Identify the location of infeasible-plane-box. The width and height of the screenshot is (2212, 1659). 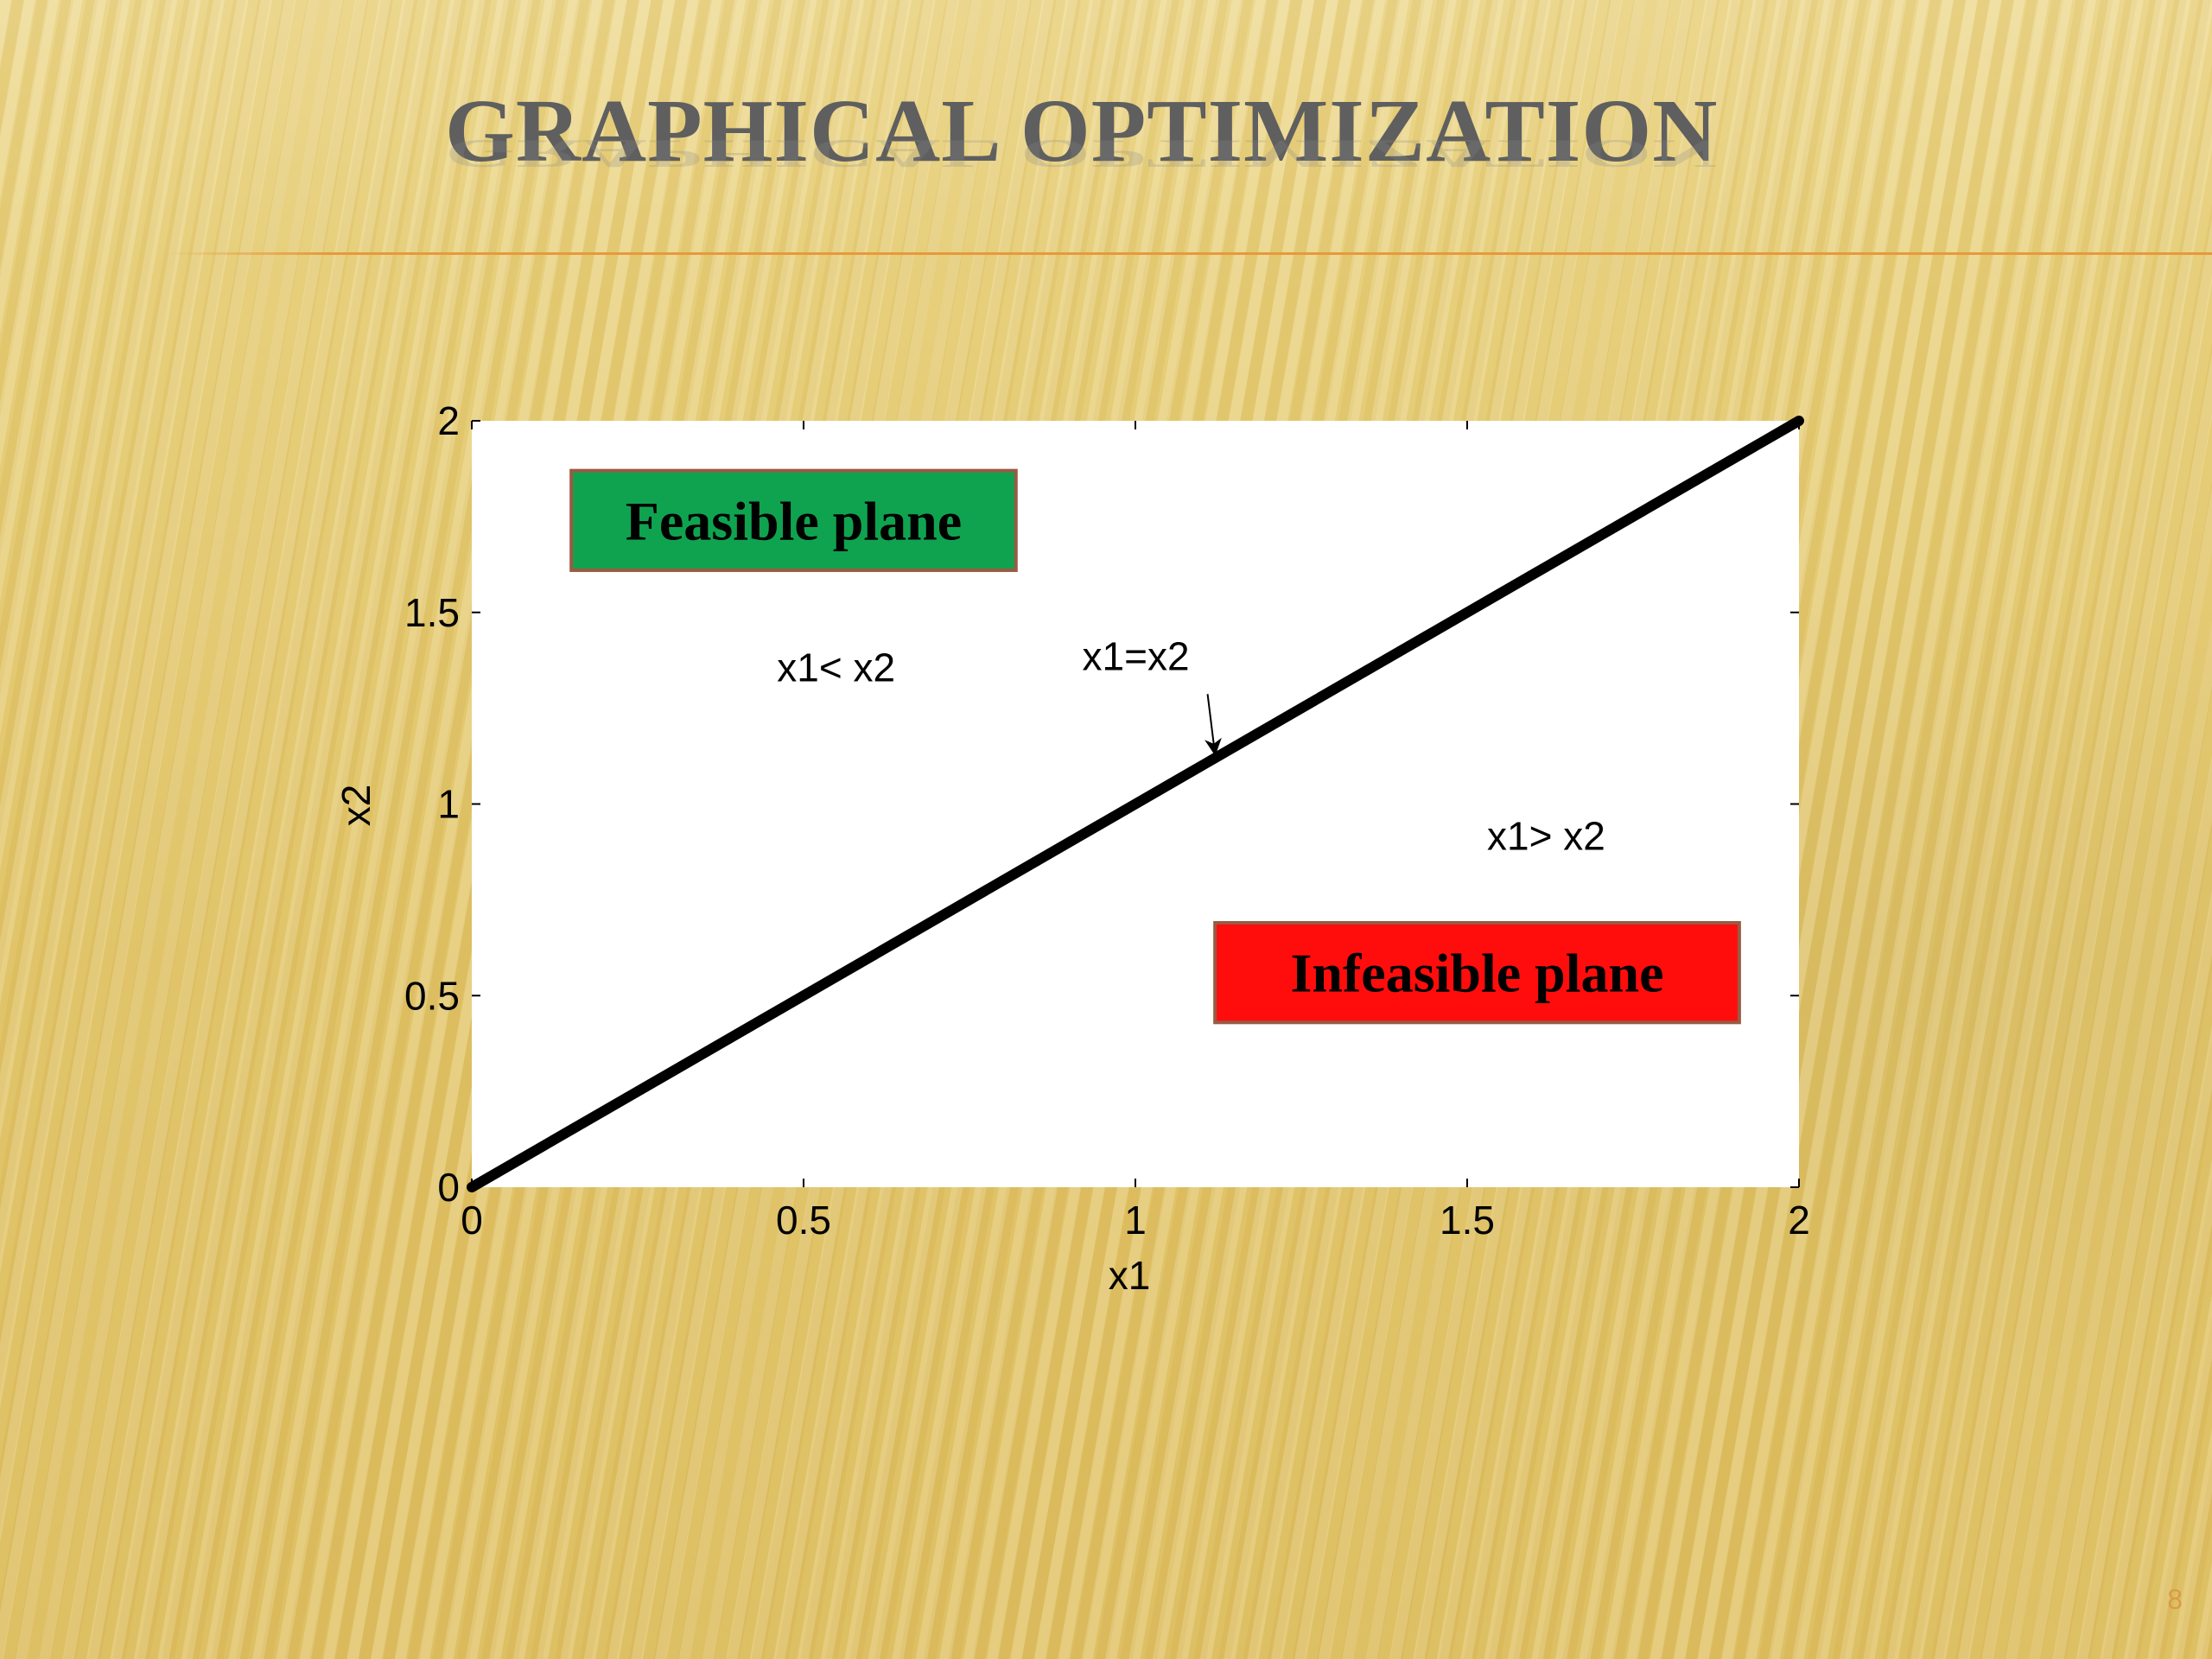
(1477, 972).